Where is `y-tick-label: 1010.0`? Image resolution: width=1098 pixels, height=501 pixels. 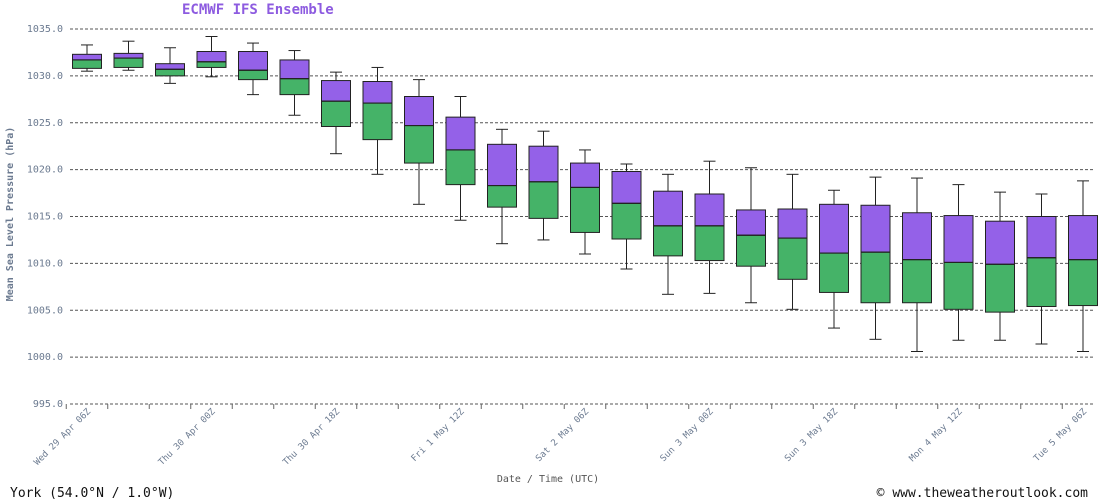
y-tick-label: 1010.0 is located at coordinates (45, 263).